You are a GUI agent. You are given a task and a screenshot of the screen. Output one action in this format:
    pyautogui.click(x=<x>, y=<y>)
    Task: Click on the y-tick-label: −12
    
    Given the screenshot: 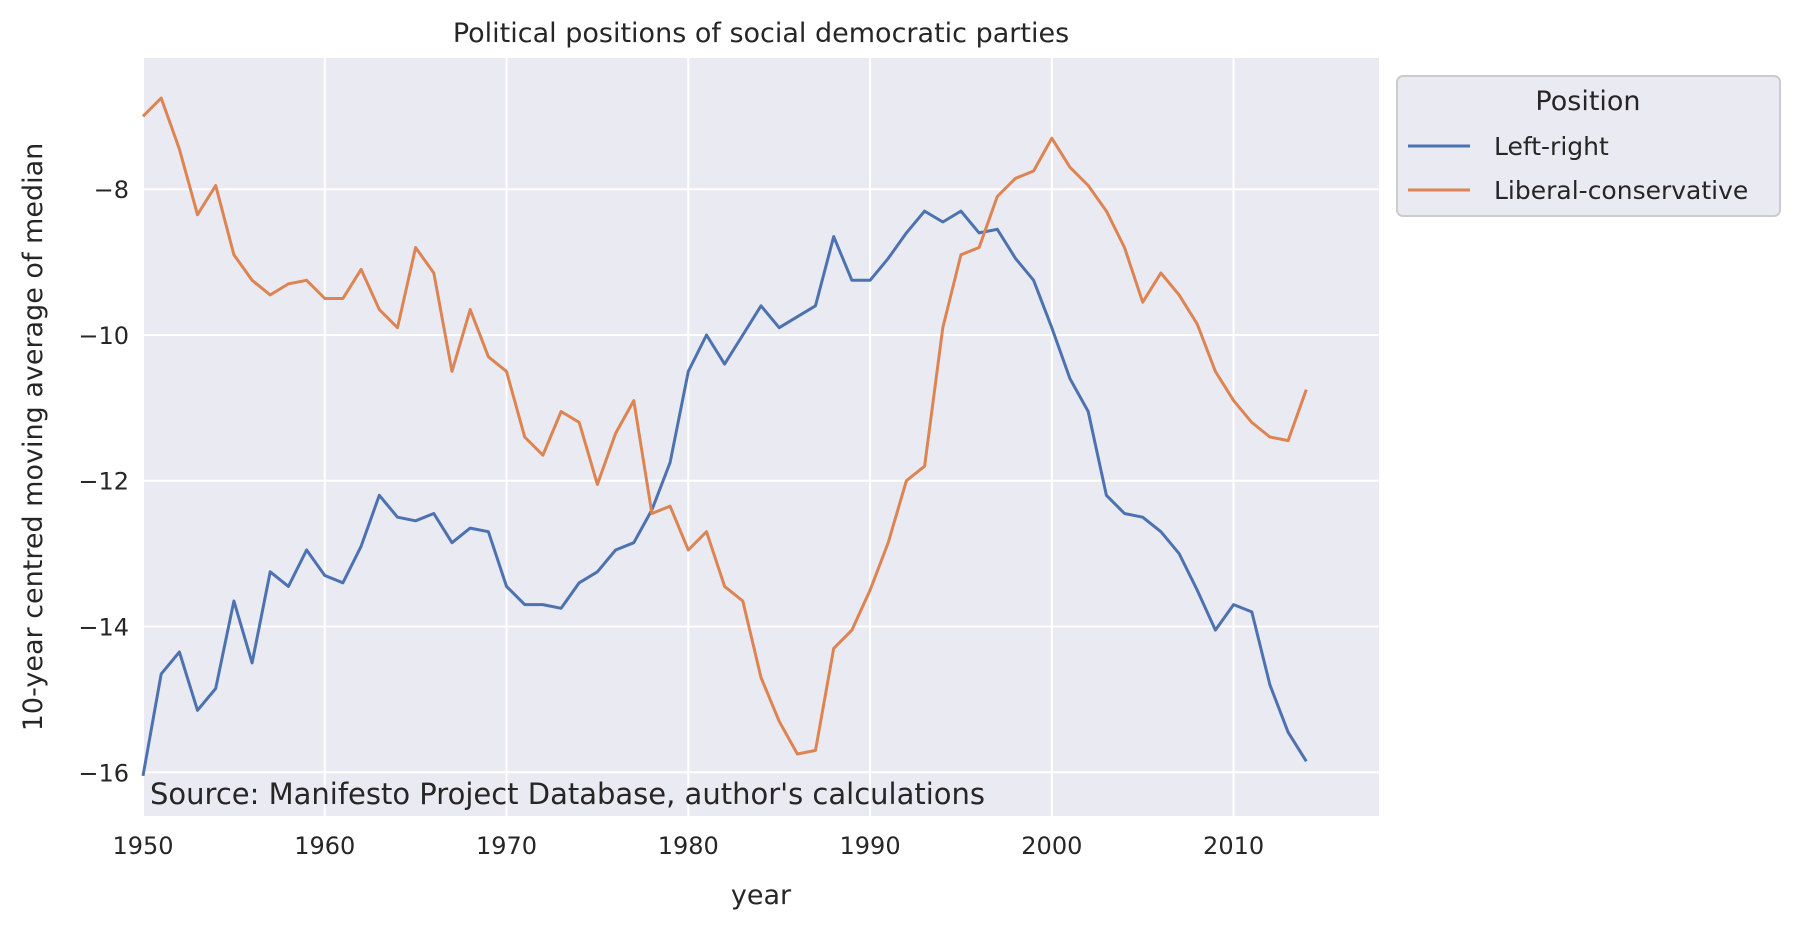 What is the action you would take?
    pyautogui.click(x=103, y=482)
    